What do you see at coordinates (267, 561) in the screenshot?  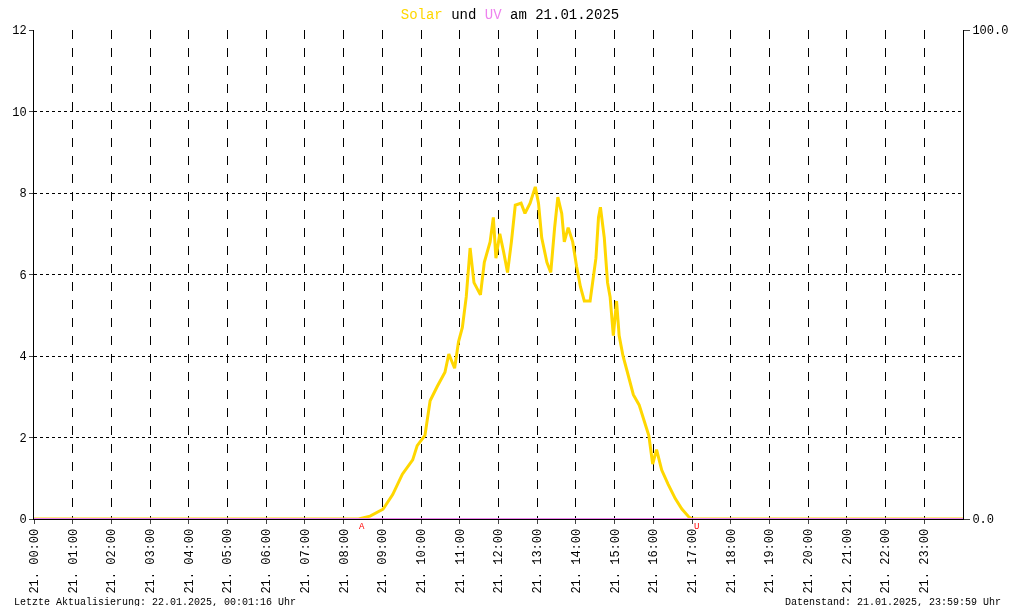 I see `x-tick-label: 21. 06:00` at bounding box center [267, 561].